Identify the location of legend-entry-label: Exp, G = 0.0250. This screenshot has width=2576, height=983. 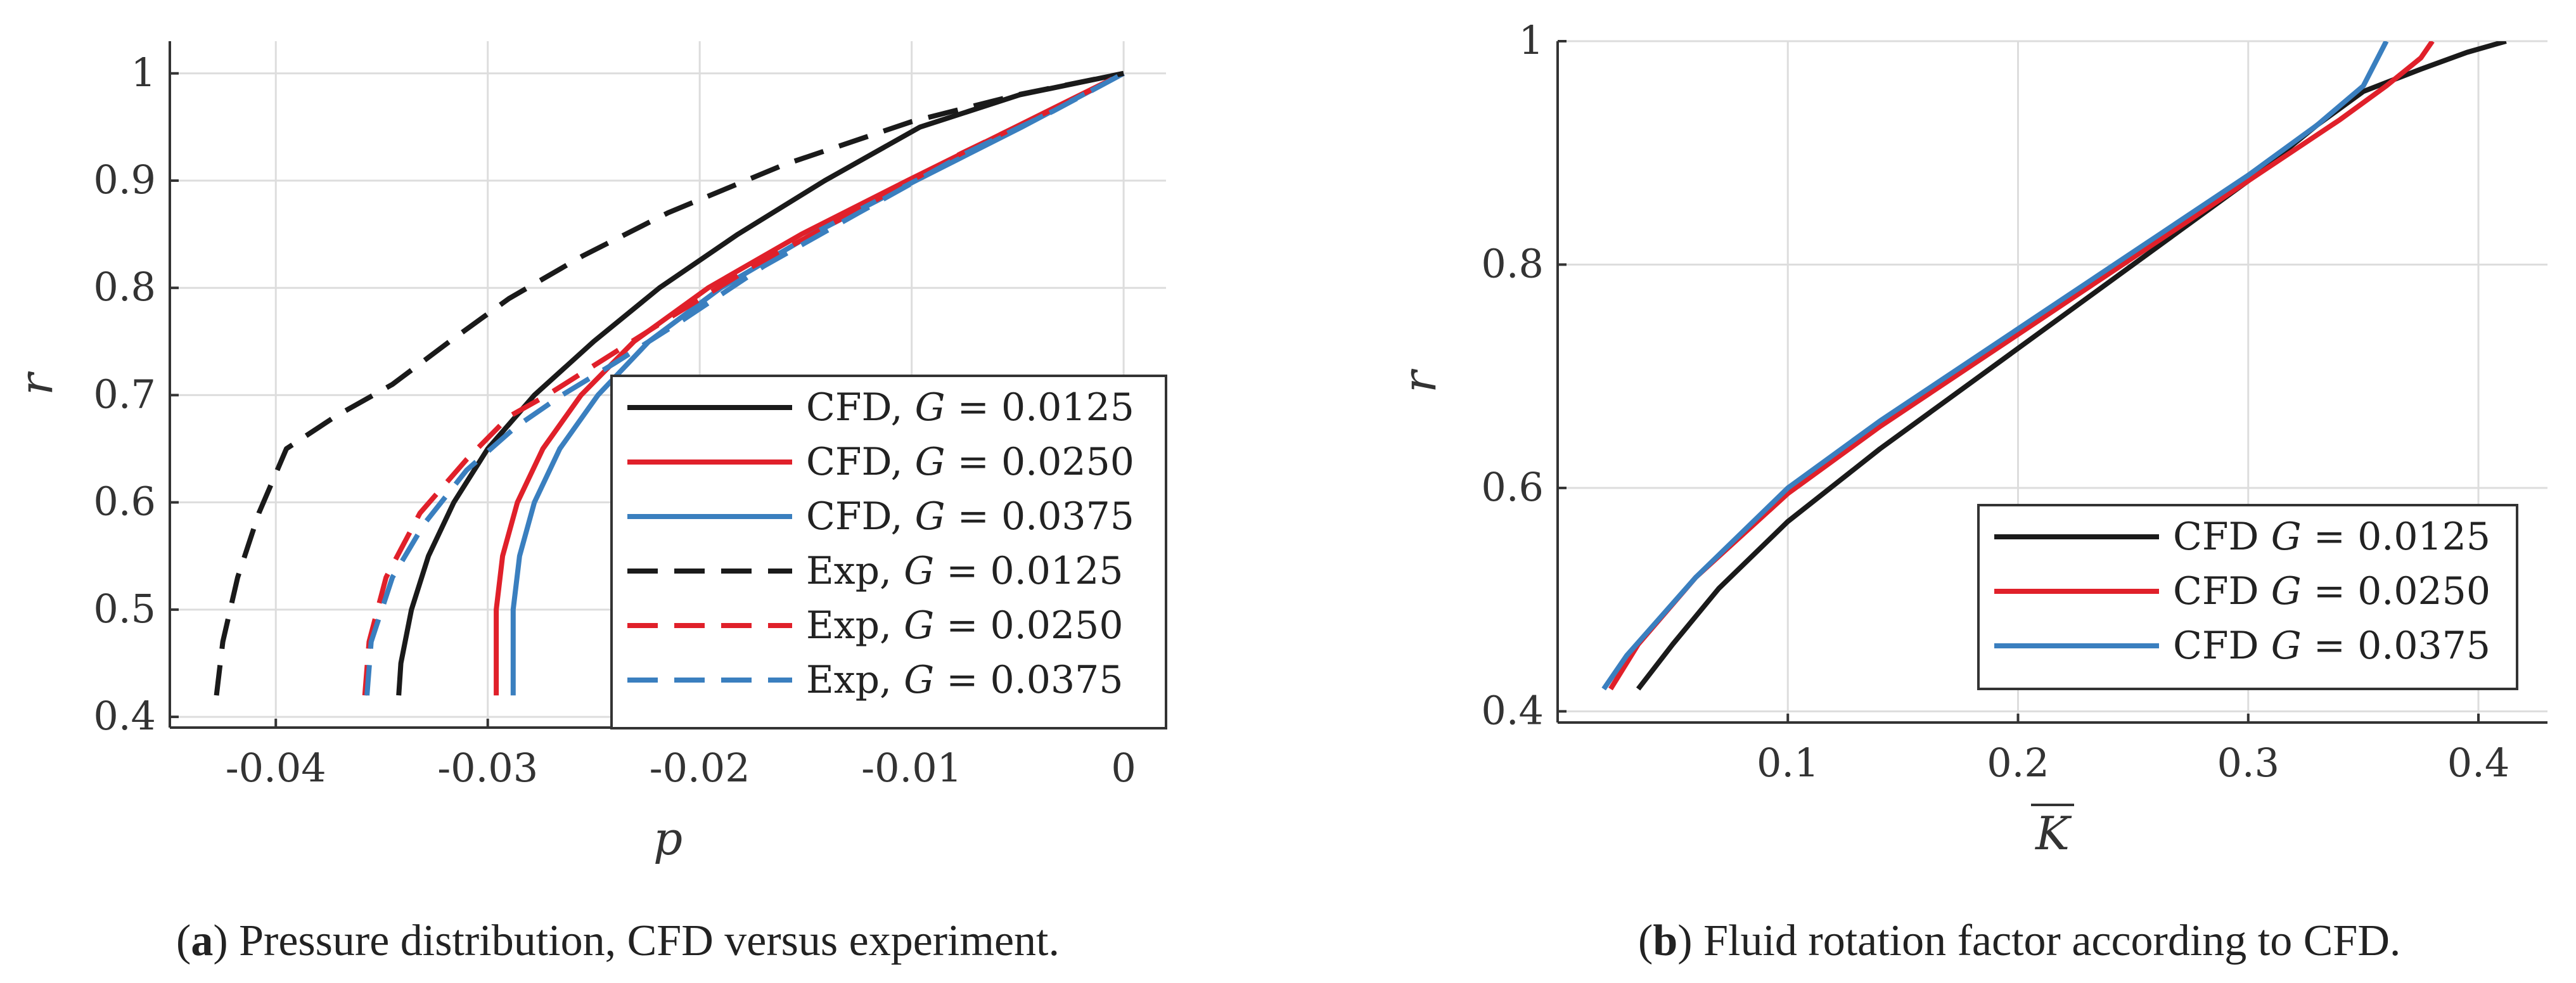
(965, 625).